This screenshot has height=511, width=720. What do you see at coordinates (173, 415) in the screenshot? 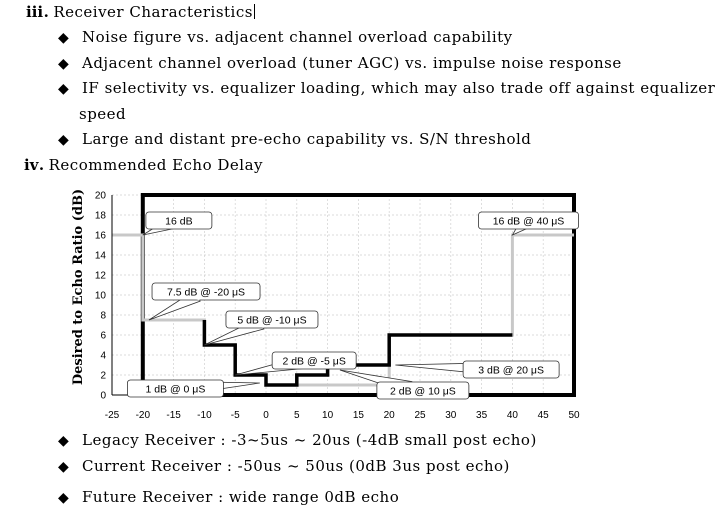
I see `x-tick-label: -15` at bounding box center [173, 415].